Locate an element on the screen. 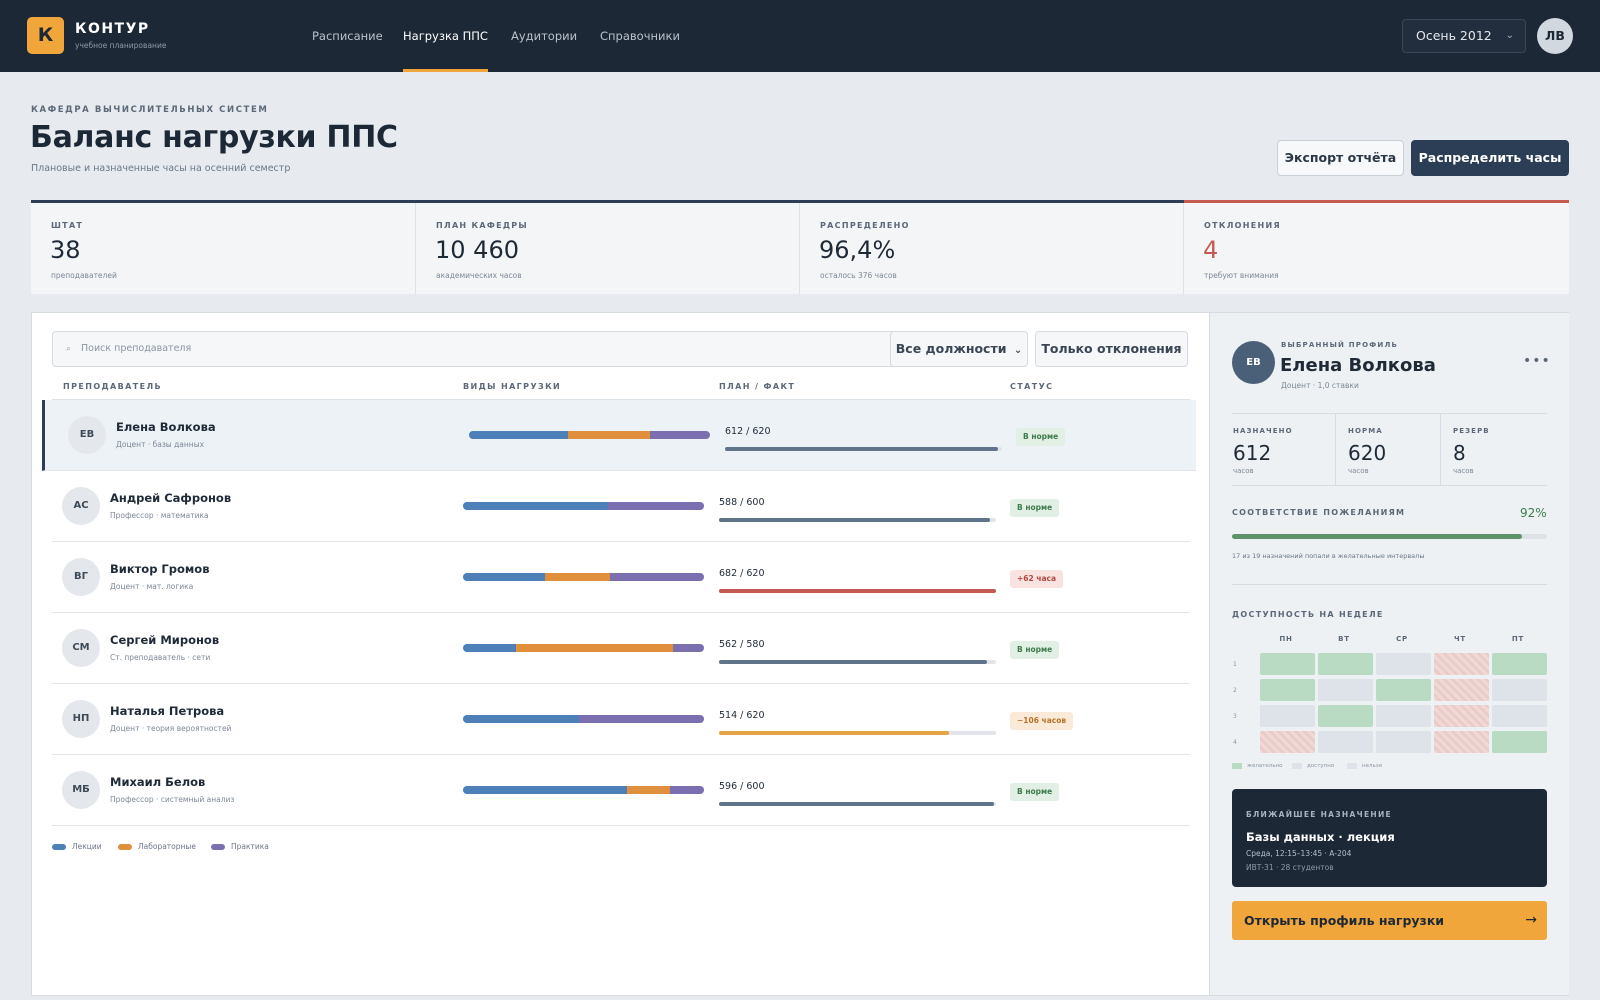  kpi-sub: требуют внимания is located at coordinates (1241, 275).